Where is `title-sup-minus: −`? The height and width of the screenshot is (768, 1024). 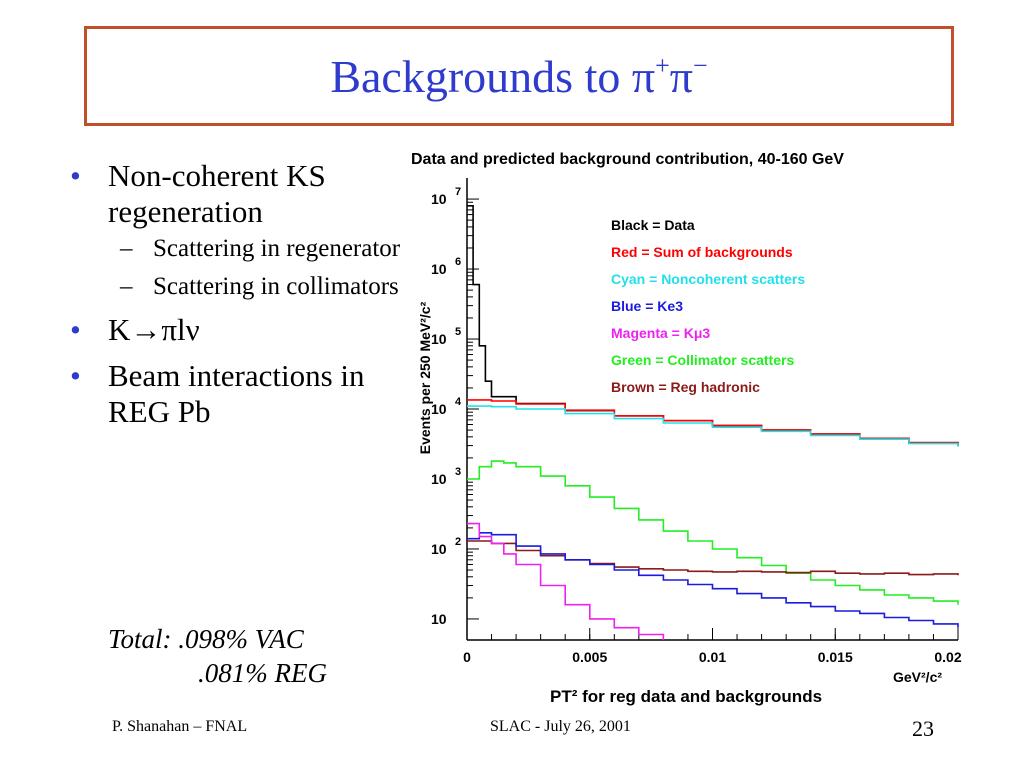
title-sup-minus: − is located at coordinates (700, 65).